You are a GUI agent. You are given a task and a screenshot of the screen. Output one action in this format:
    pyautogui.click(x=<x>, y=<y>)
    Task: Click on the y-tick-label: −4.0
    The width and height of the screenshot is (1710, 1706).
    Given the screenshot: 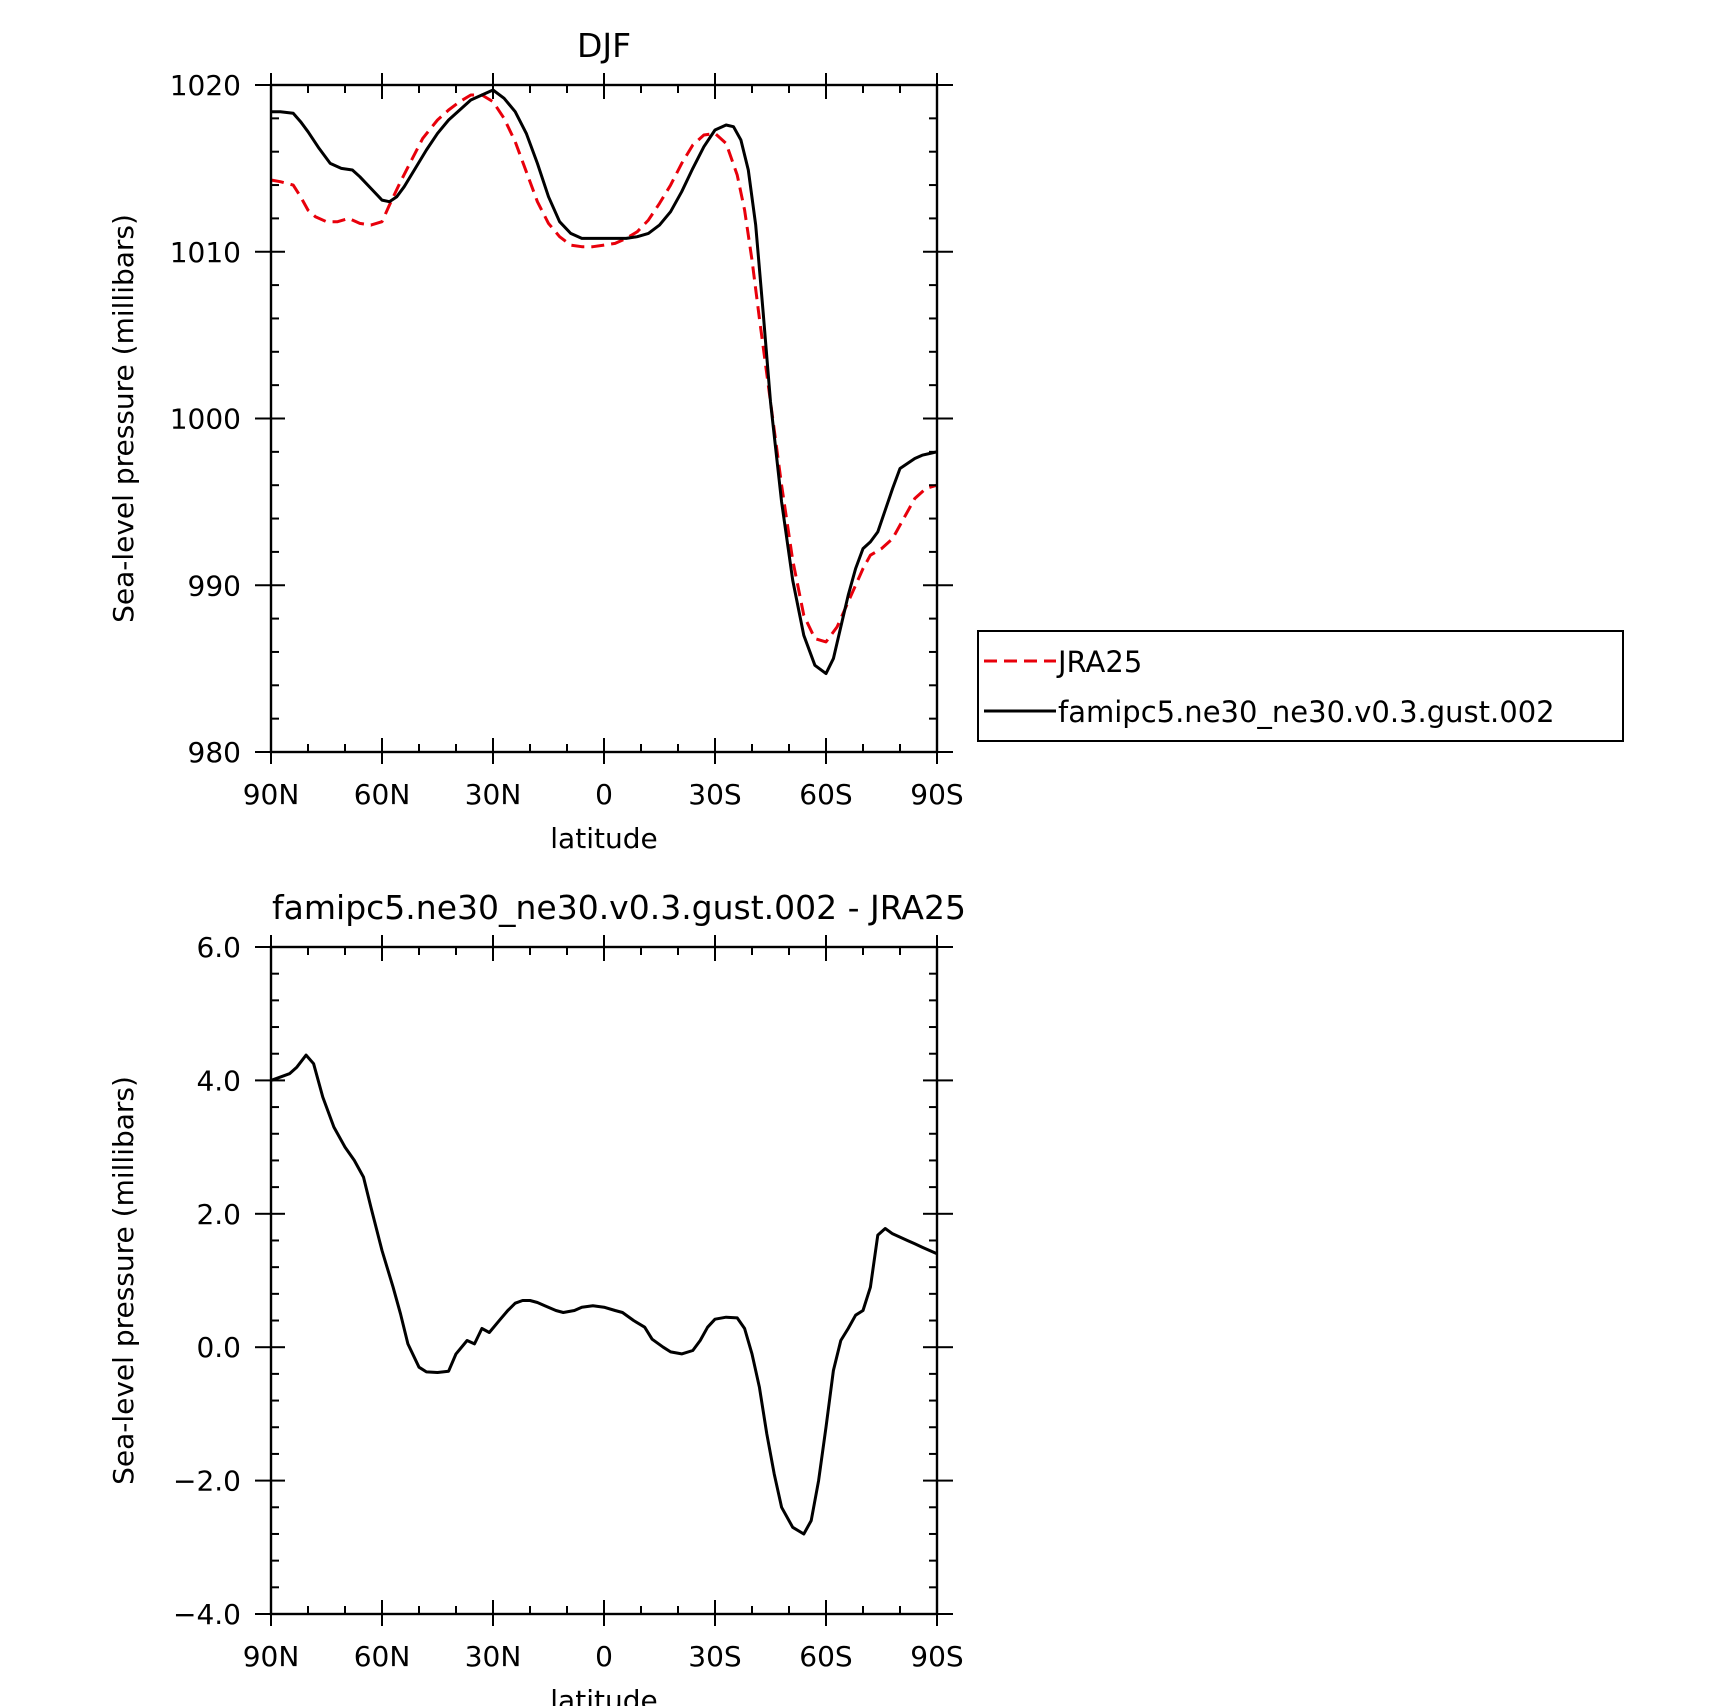 What is the action you would take?
    pyautogui.click(x=207, y=1614)
    